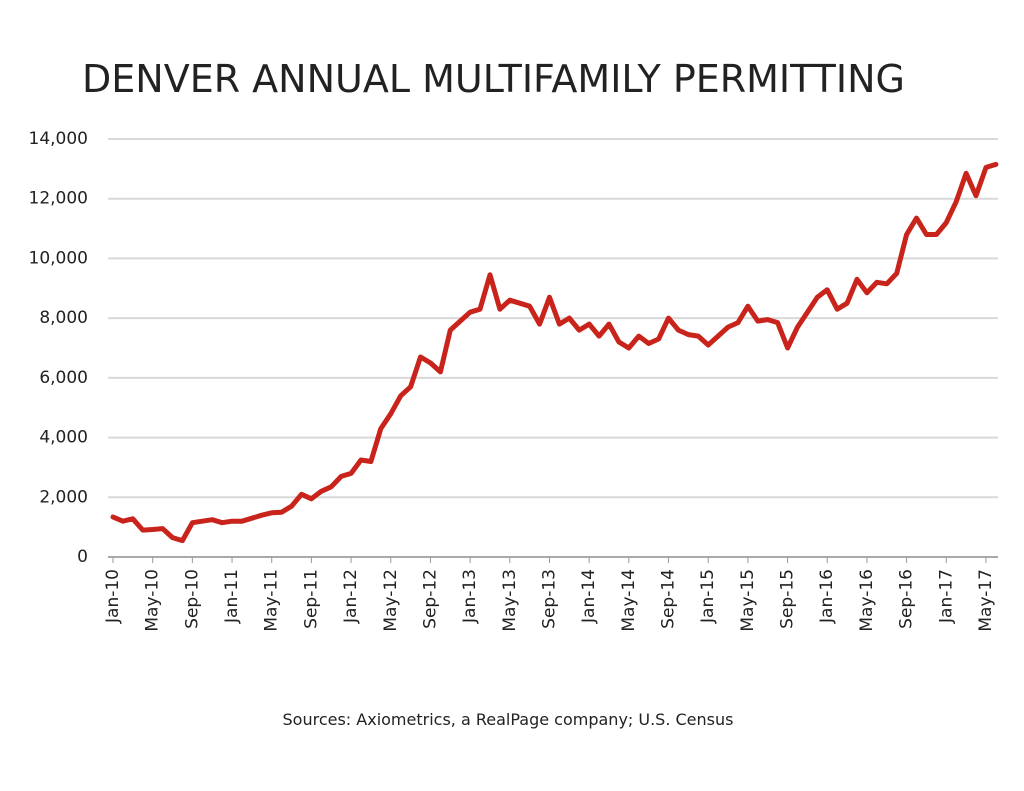  Describe the element at coordinates (58, 199) in the screenshot. I see `y-tick-label: 12,000` at that location.